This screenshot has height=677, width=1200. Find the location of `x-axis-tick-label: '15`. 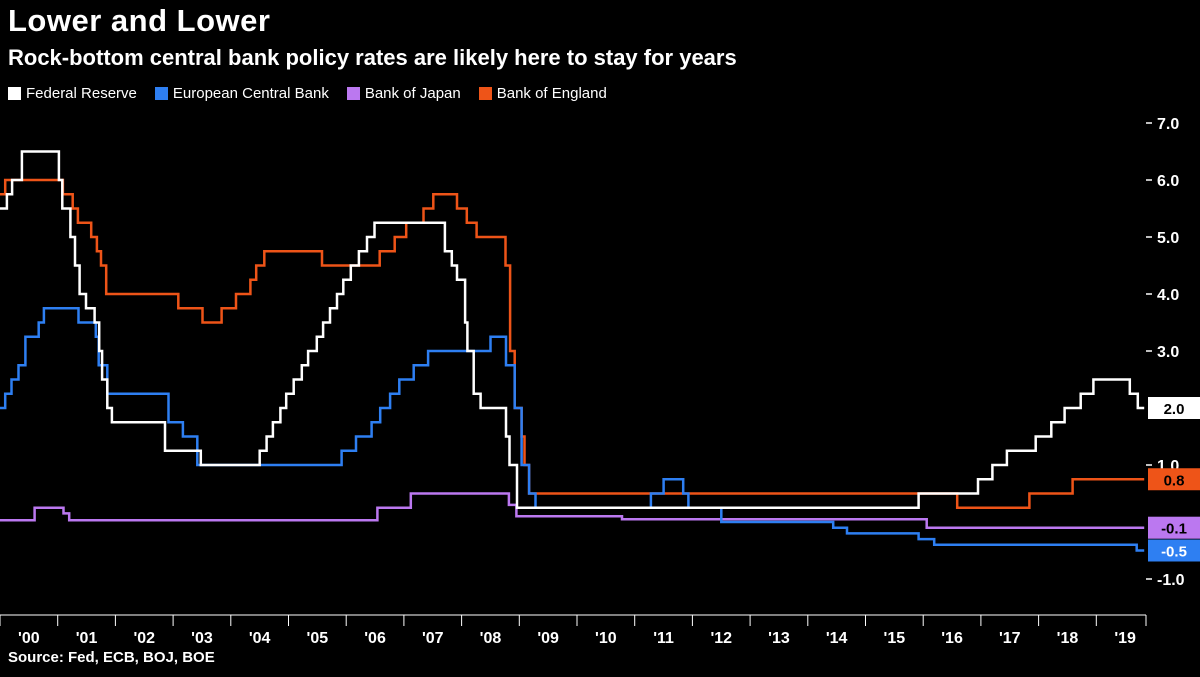

x-axis-tick-label: '15 is located at coordinates (895, 637).